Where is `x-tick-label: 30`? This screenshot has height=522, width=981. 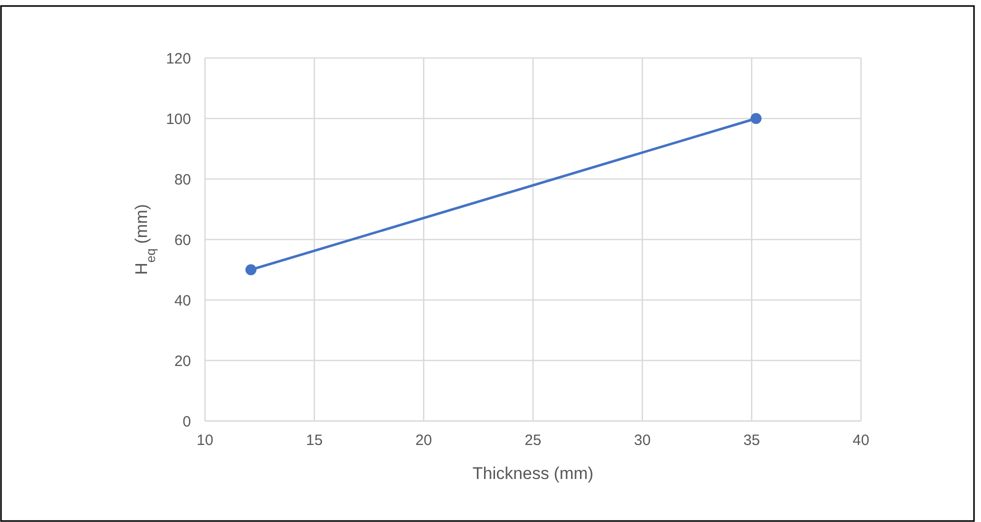 x-tick-label: 30 is located at coordinates (642, 440).